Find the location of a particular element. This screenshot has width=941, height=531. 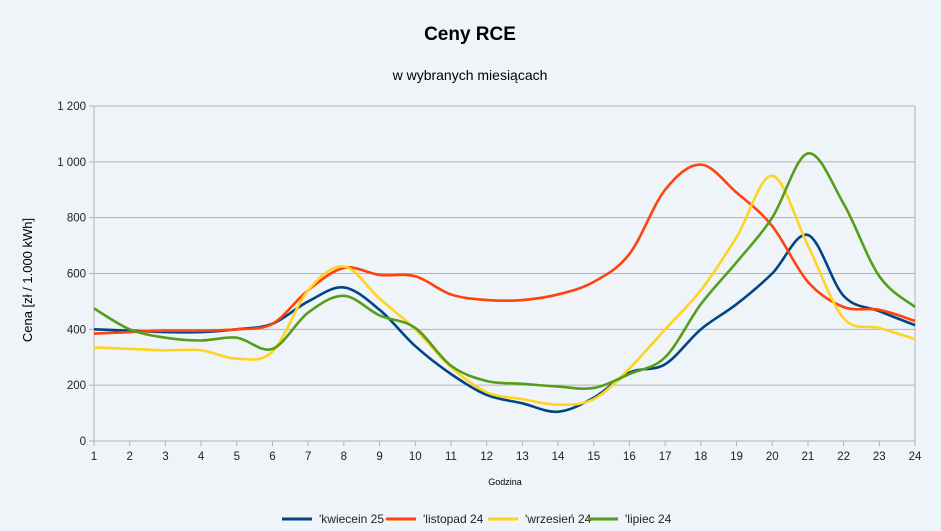

legend-label-0: 'kwiecein 25 is located at coordinates (351, 519).